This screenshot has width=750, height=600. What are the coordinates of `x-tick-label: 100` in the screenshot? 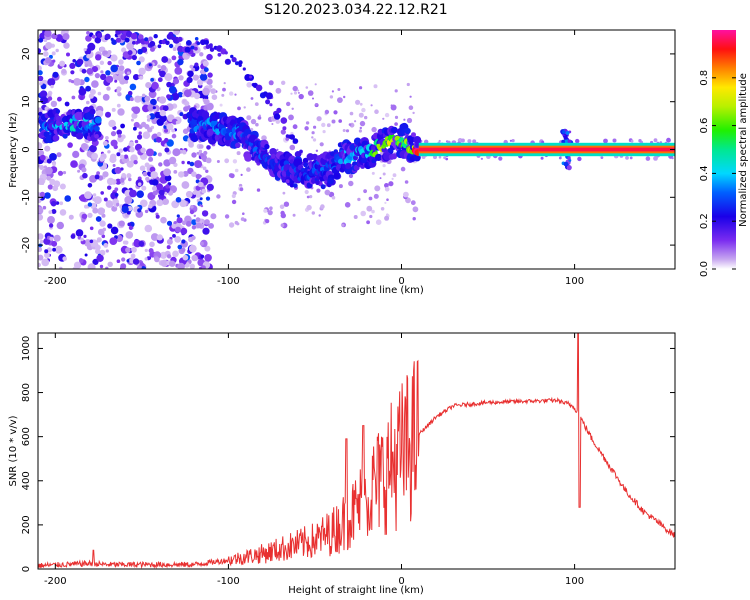 It's located at (574, 281).